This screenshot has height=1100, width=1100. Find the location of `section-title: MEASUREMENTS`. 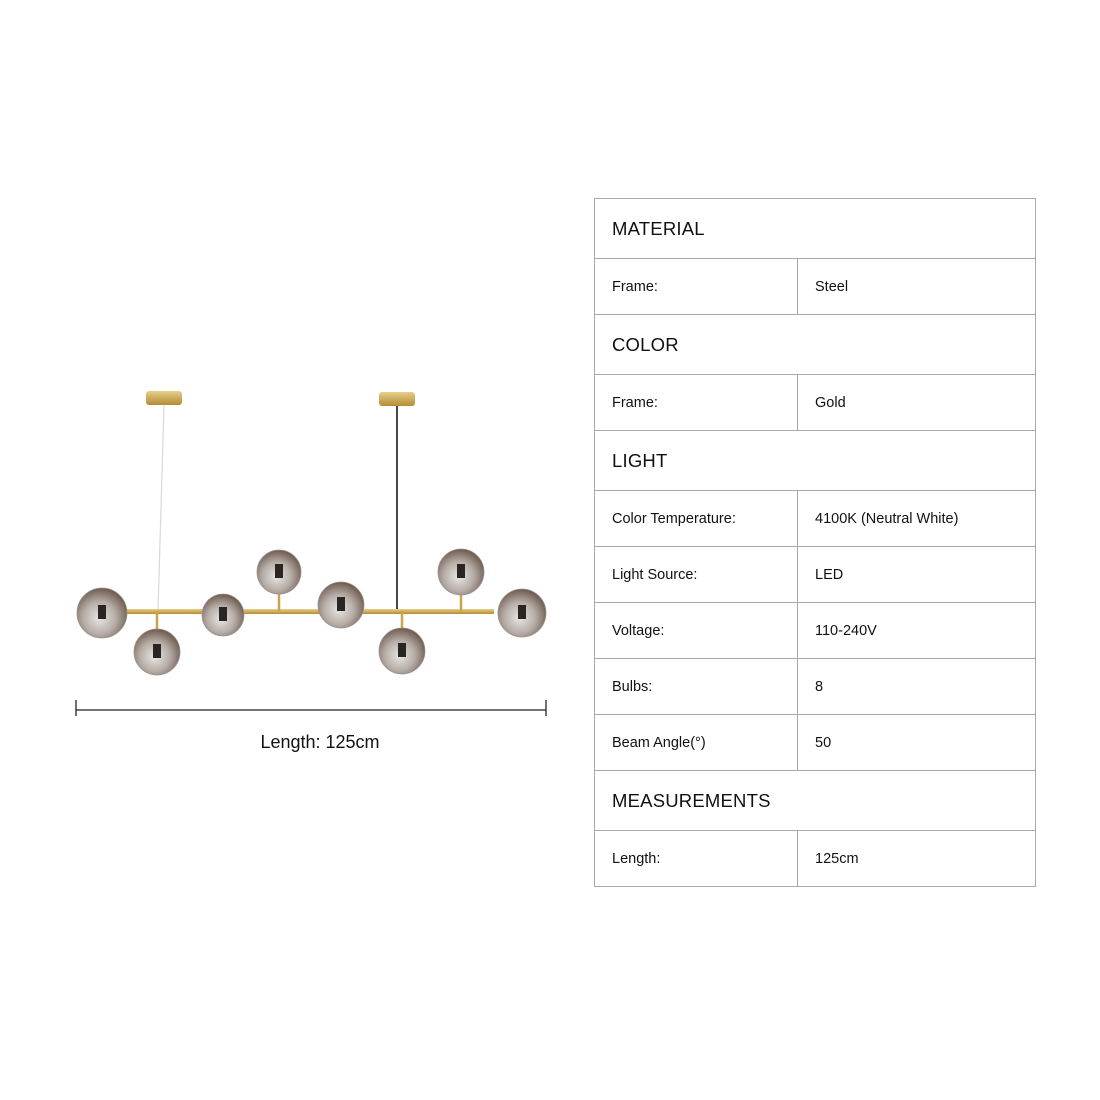

section-title: MEASUREMENTS is located at coordinates (815, 800).